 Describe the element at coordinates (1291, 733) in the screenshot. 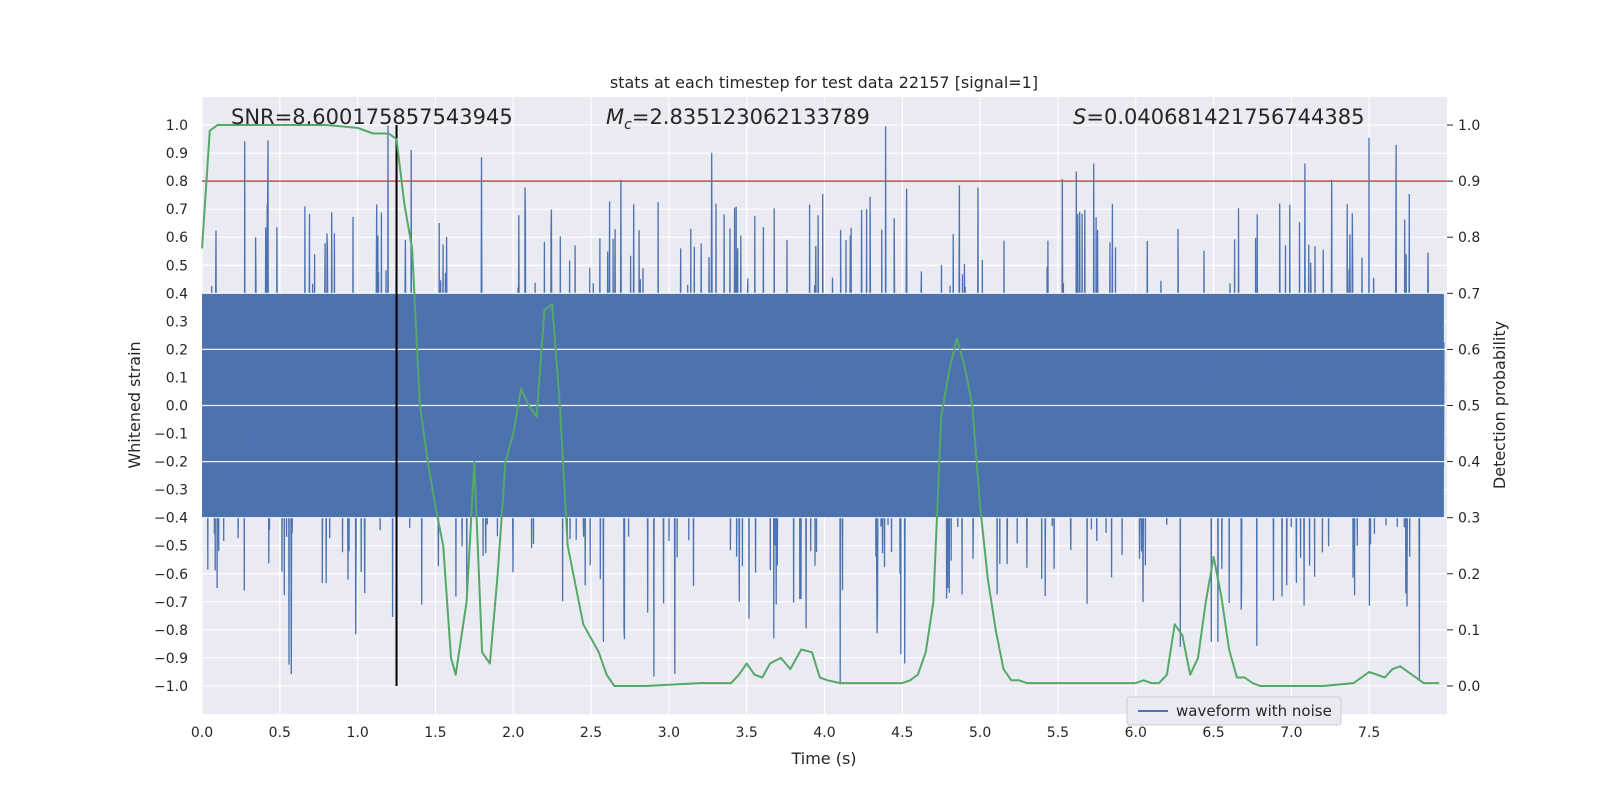

I see `x-tick-label: 7.0` at that location.